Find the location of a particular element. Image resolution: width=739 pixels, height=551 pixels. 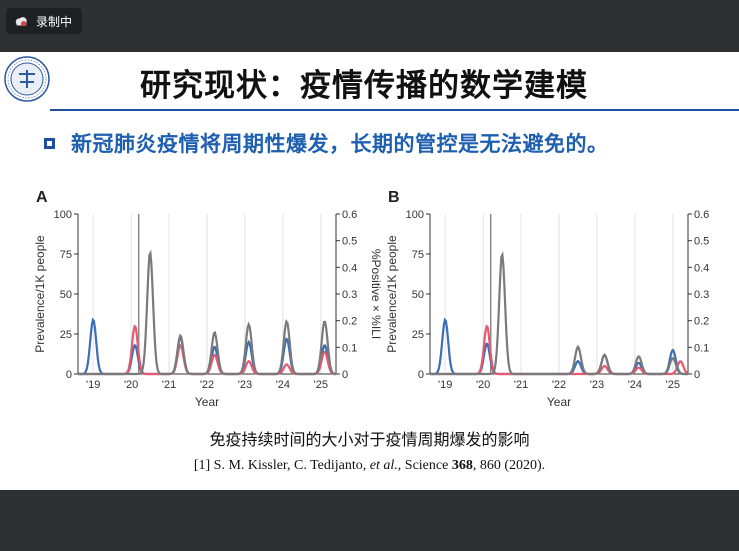

panel-label: A is located at coordinates (42, 197).